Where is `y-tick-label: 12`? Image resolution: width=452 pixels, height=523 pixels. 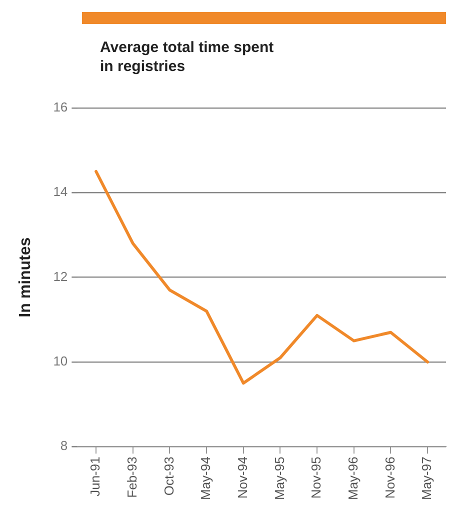 y-tick-label: 12 is located at coordinates (60, 276).